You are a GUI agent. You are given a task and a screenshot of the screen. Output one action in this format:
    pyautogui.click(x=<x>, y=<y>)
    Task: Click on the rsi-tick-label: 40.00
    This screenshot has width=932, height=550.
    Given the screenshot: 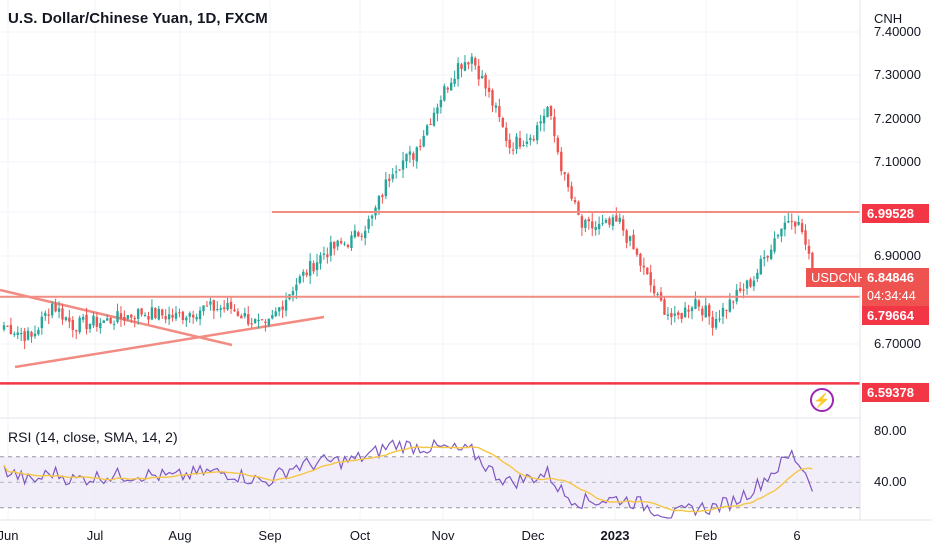 What is the action you would take?
    pyautogui.click(x=890, y=481)
    